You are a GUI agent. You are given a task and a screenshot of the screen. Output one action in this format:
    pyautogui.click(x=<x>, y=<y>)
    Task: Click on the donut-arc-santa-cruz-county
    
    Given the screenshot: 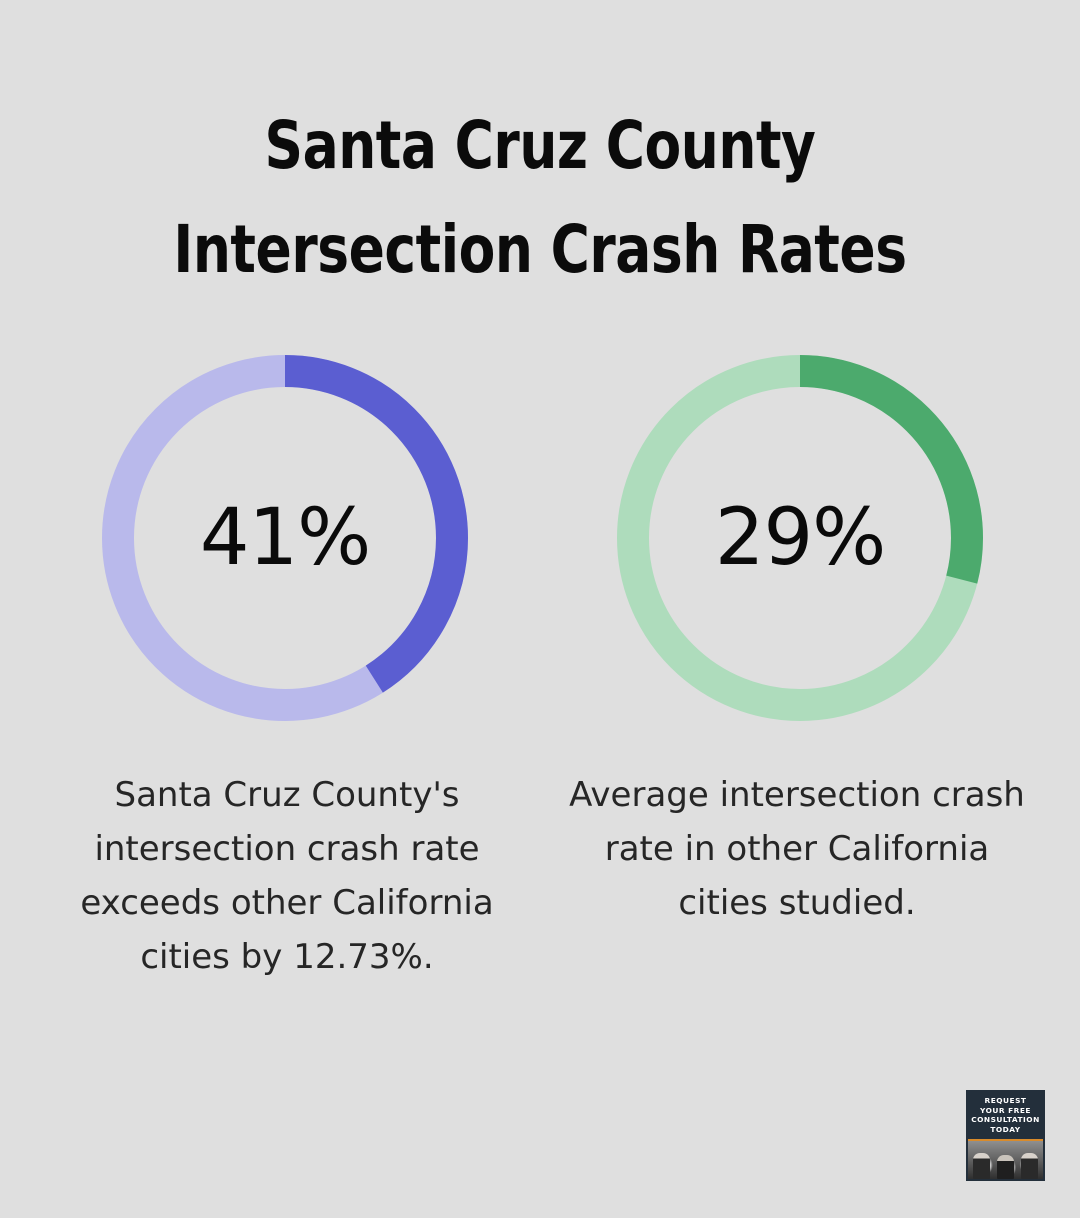 What is the action you would take?
    pyautogui.click(x=285, y=538)
    